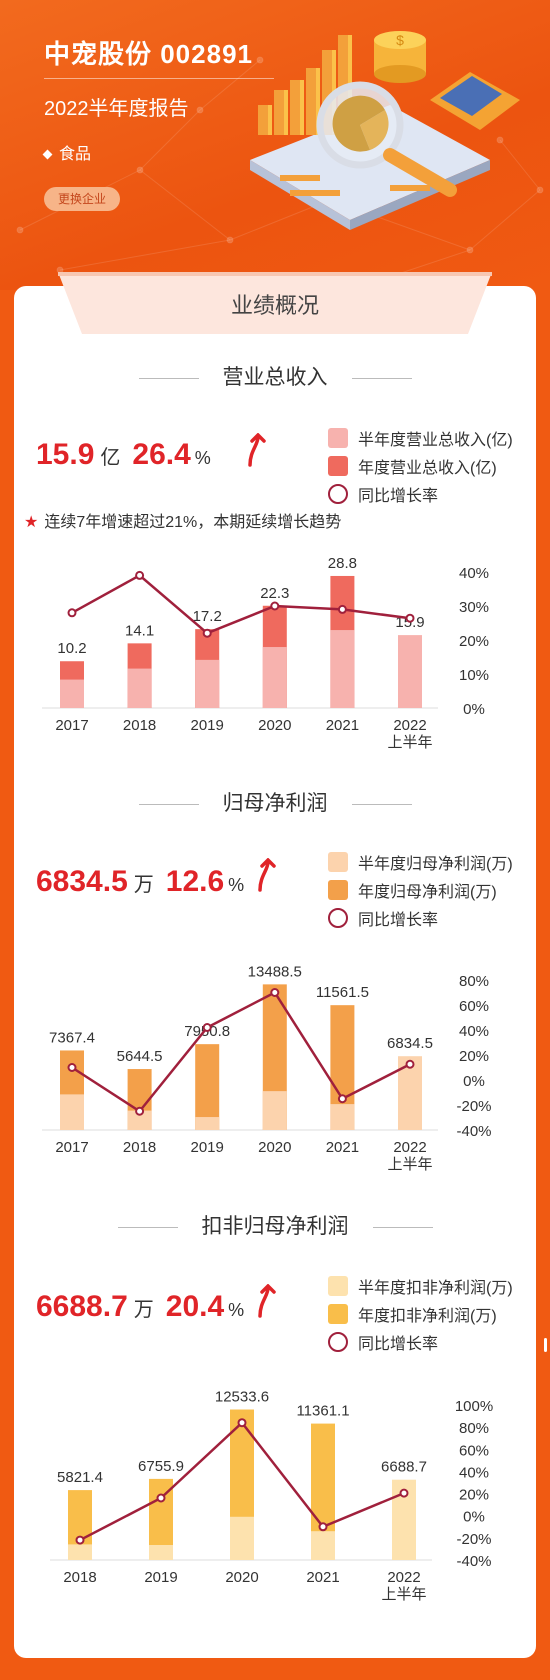 This screenshot has width=550, height=1680. Describe the element at coordinates (161, 1466) in the screenshot. I see `data-label: 6755.9` at that location.